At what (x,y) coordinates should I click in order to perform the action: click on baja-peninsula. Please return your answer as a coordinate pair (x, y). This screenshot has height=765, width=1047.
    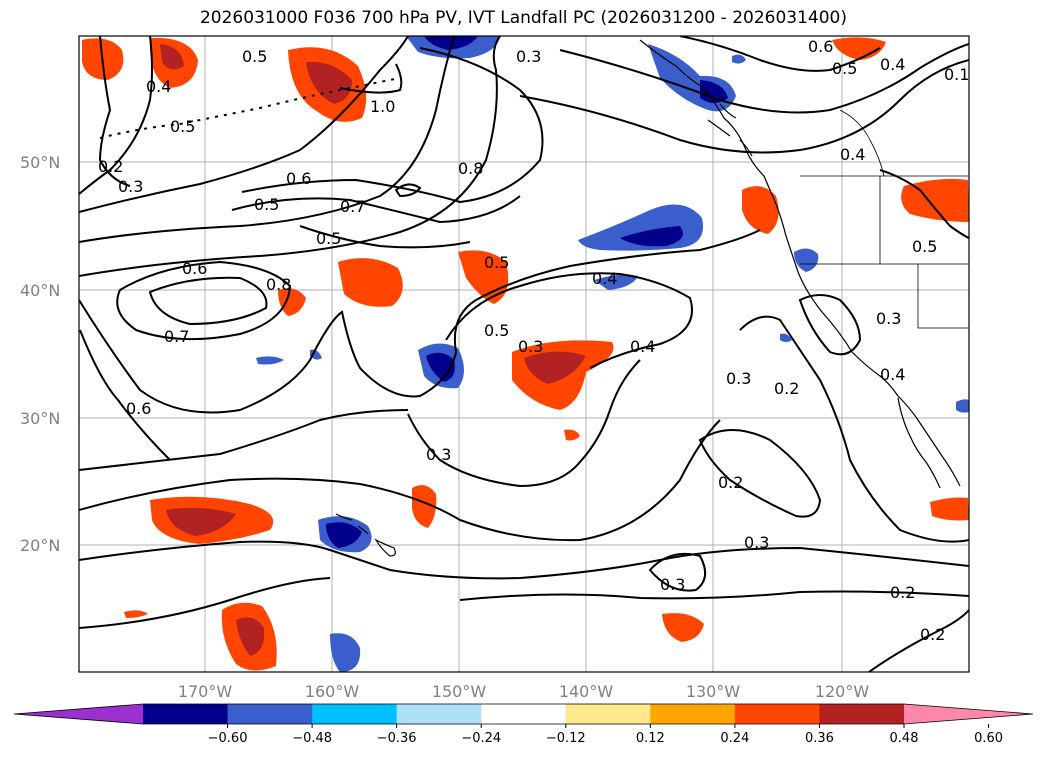
    Looking at the image, I should click on (919, 443).